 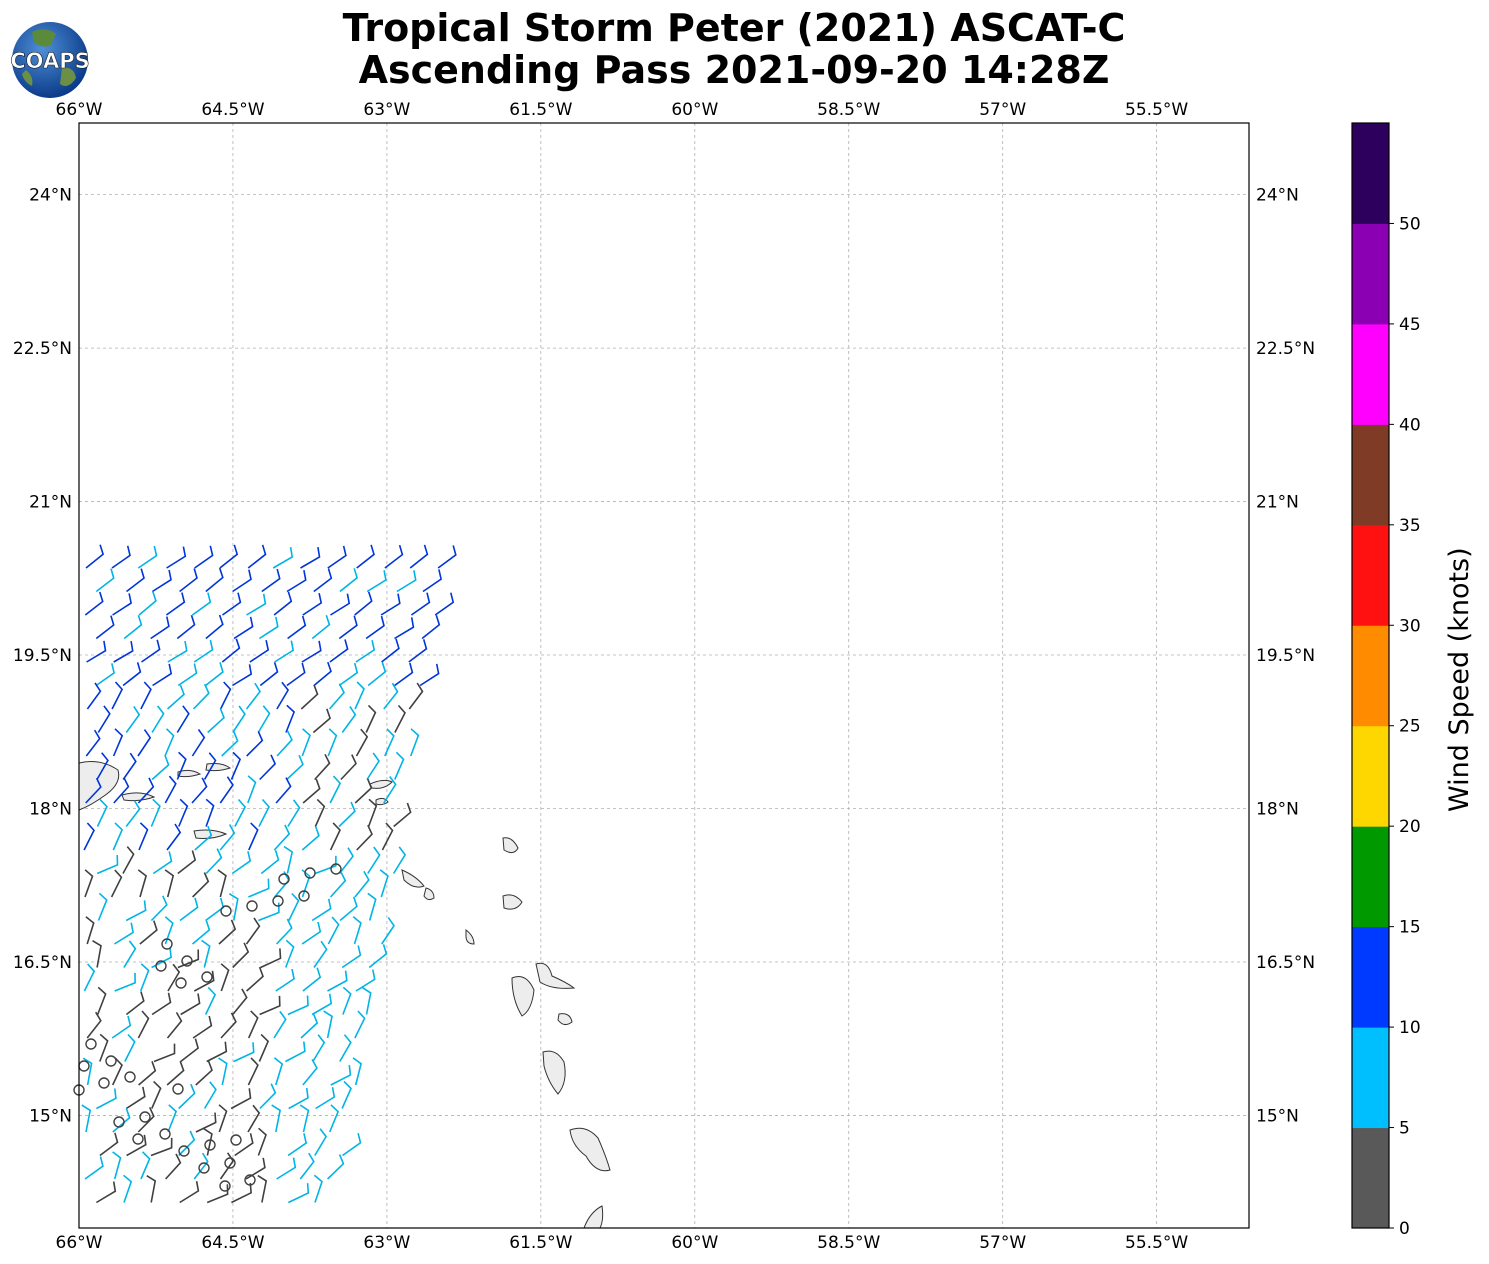 I want to click on lat-label-left: 21°N, so click(x=50, y=503).